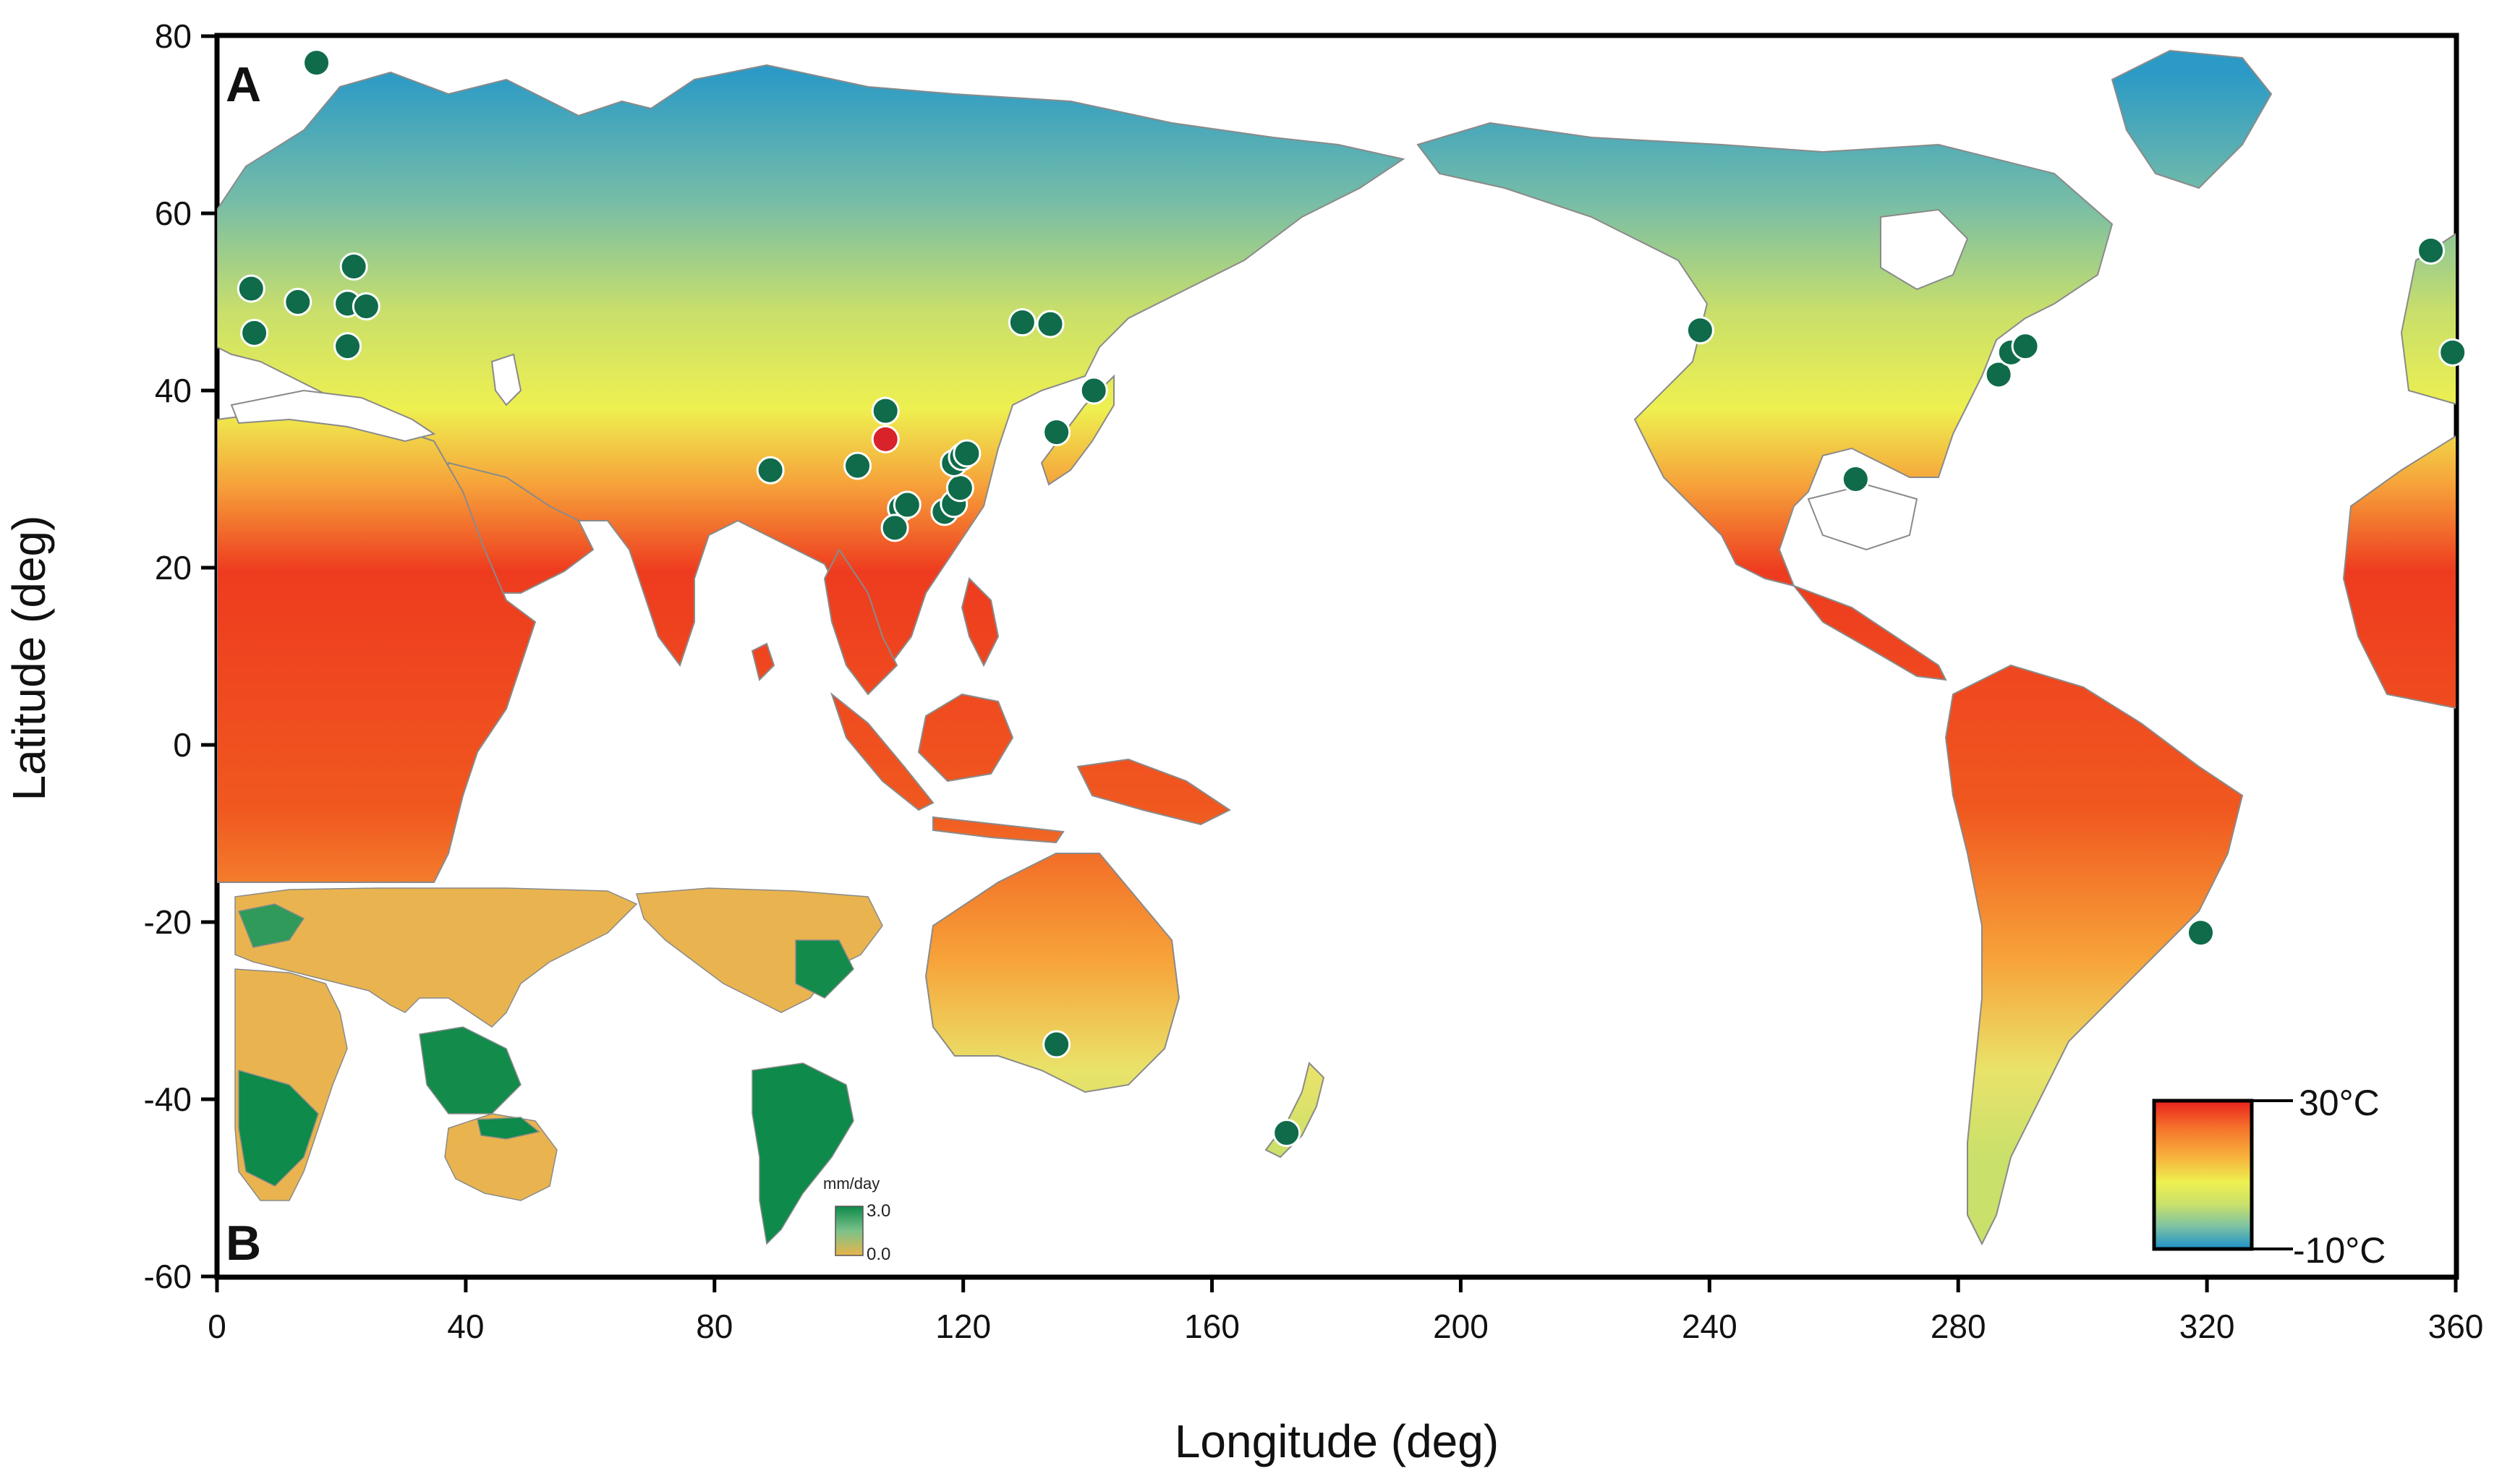 Image resolution: width=2502 pixels, height=1484 pixels. Describe the element at coordinates (180, 656) in the screenshot. I see `y-axis-ticks: 80 60 40 20 0 -20 -40 -60` at that location.